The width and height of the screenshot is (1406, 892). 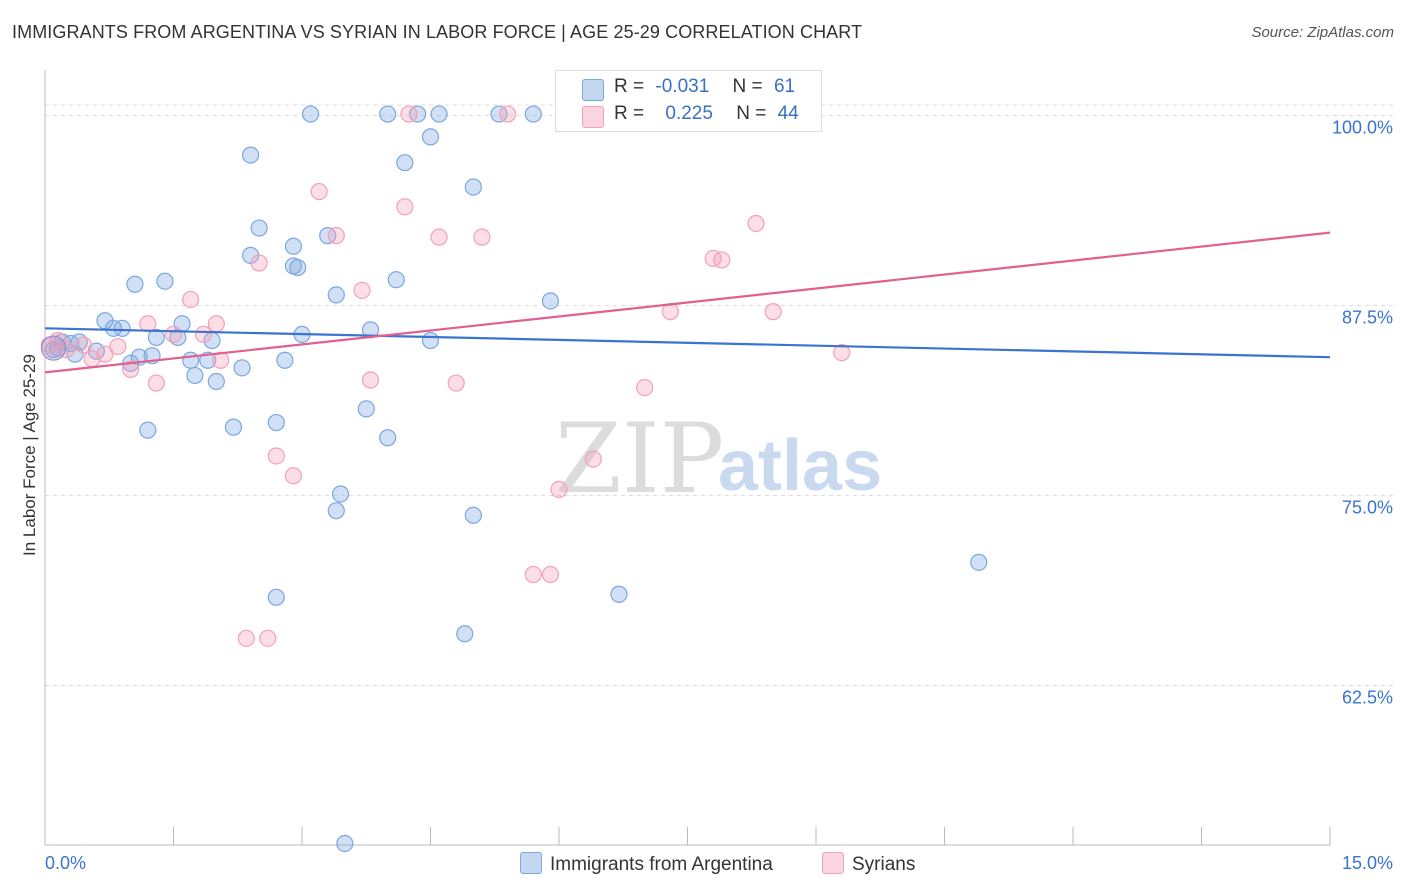 What do you see at coordinates (639, 459) in the screenshot?
I see `watermark-zip: ZIP` at bounding box center [639, 459].